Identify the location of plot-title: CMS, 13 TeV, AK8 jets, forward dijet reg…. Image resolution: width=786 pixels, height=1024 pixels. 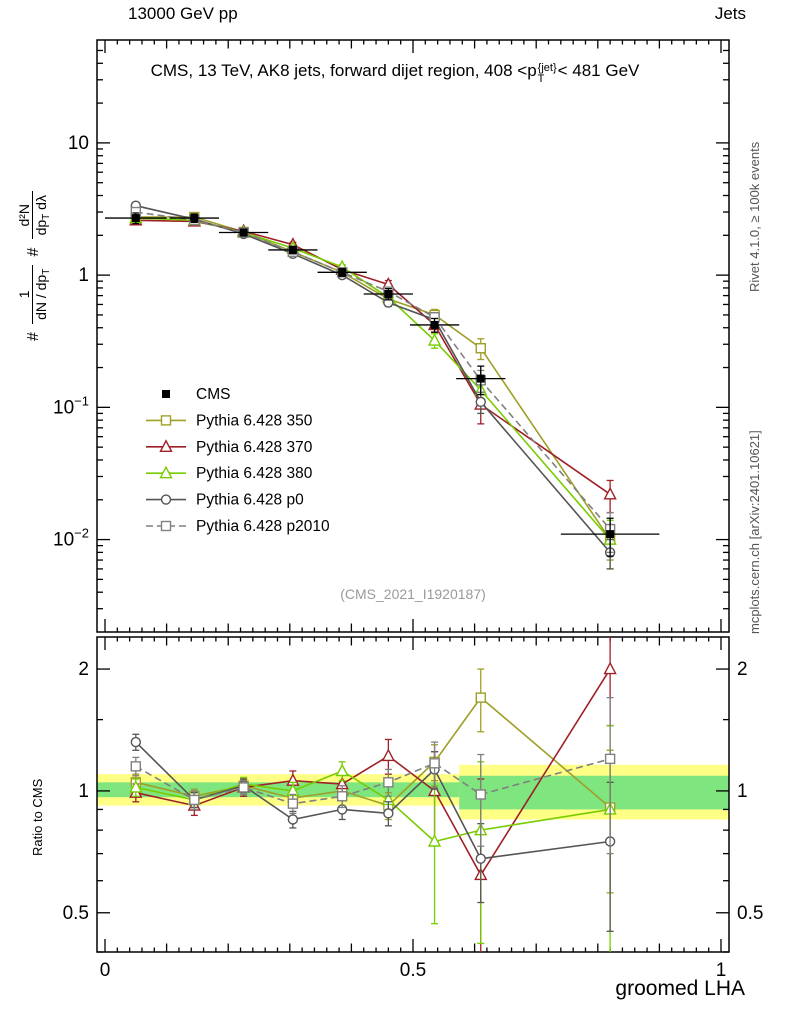
(395, 73).